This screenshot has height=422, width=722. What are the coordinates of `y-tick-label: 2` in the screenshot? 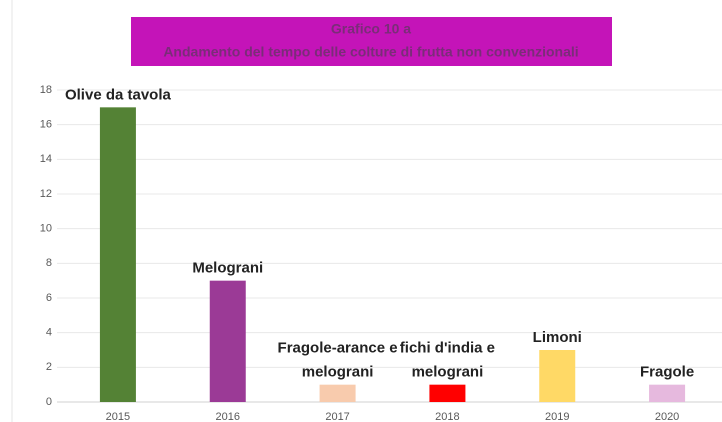 It's located at (49, 367).